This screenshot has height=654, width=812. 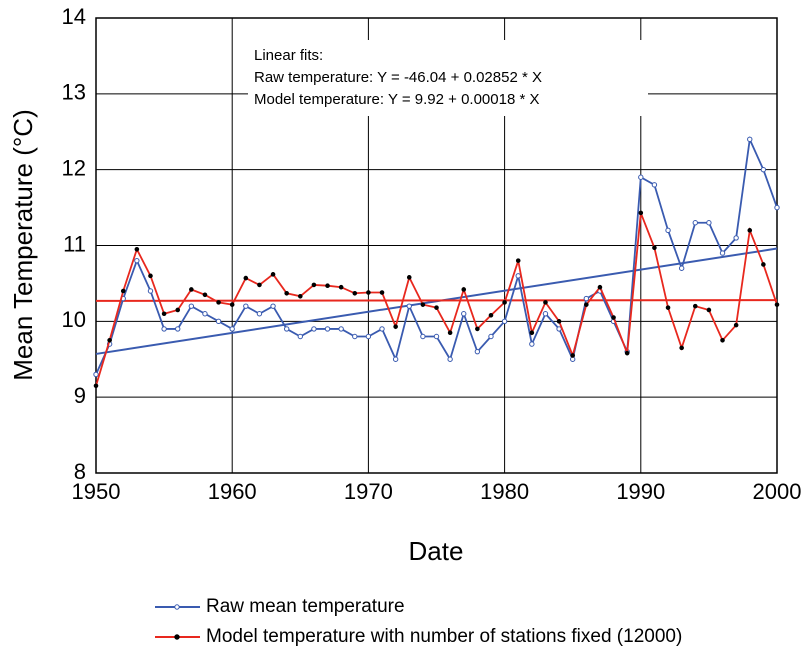 I want to click on annotation-box, so click(x=448, y=78).